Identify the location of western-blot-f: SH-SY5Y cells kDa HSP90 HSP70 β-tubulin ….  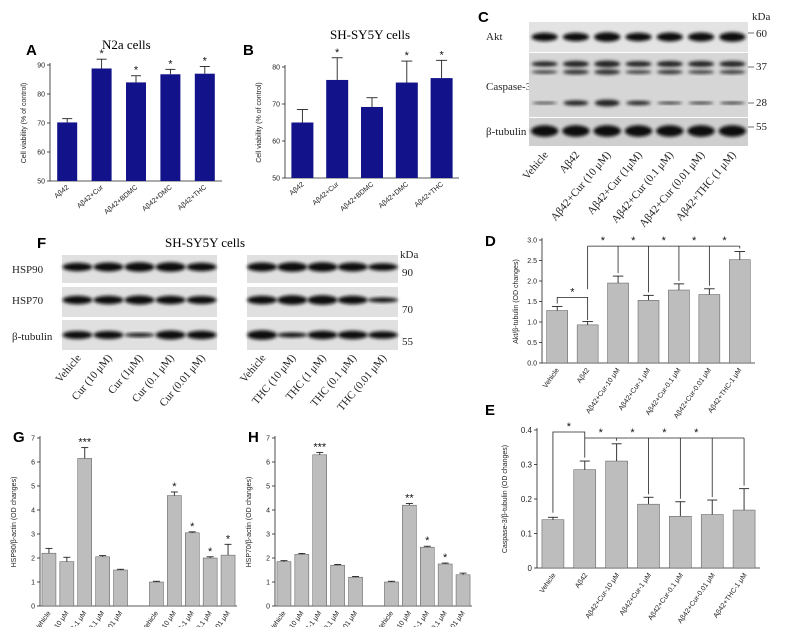
(215, 324).